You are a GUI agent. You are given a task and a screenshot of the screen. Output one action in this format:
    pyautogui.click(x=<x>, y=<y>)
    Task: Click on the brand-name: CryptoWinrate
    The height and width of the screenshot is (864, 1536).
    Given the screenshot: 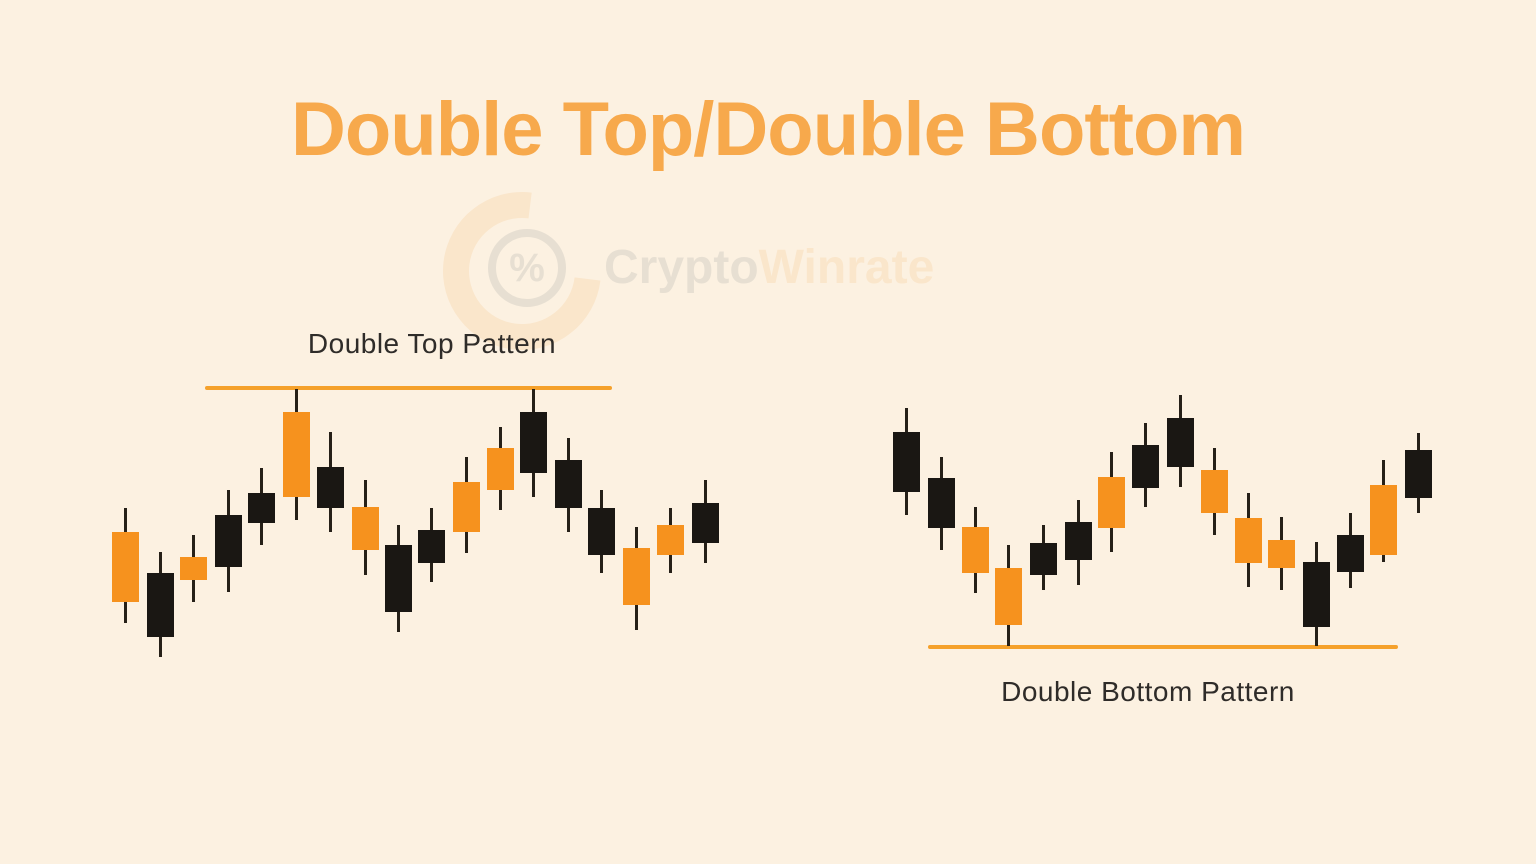 What is the action you would take?
    pyautogui.click(x=769, y=267)
    